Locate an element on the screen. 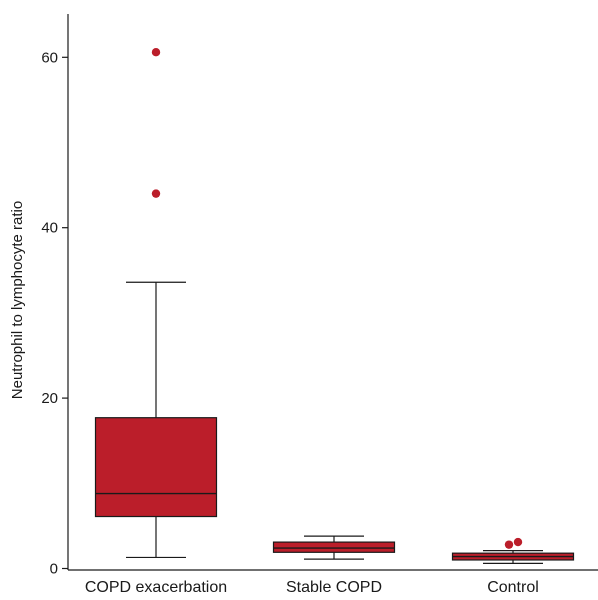 This screenshot has height=600, width=598. y-tick-label: 40 is located at coordinates (49, 228).